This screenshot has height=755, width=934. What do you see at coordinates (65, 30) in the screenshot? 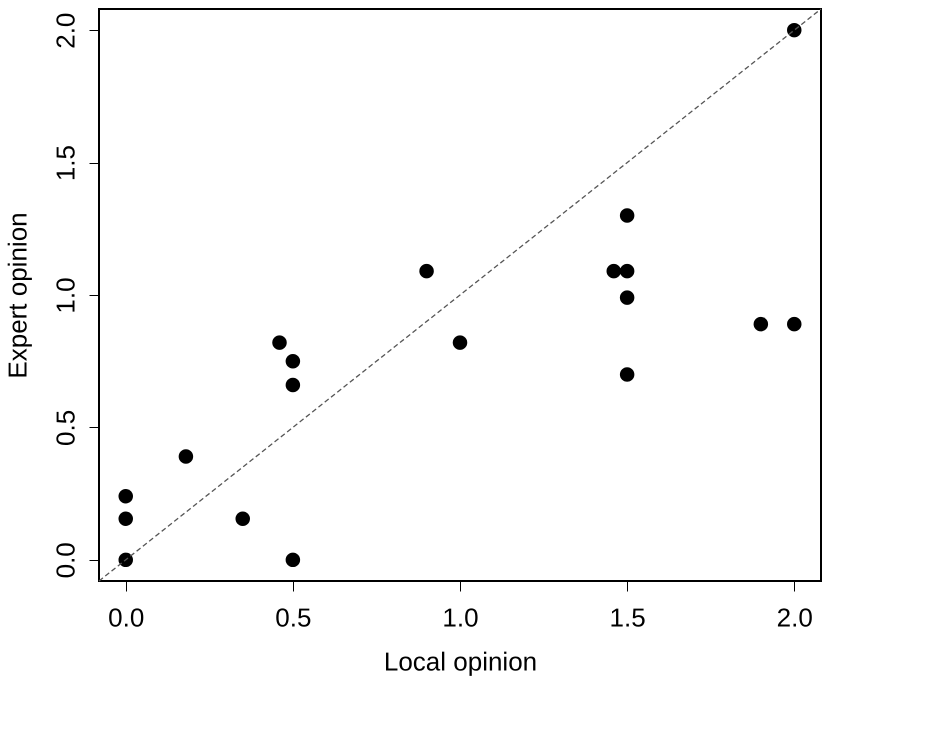
I see `y-tick-label: 2.0` at bounding box center [65, 30].